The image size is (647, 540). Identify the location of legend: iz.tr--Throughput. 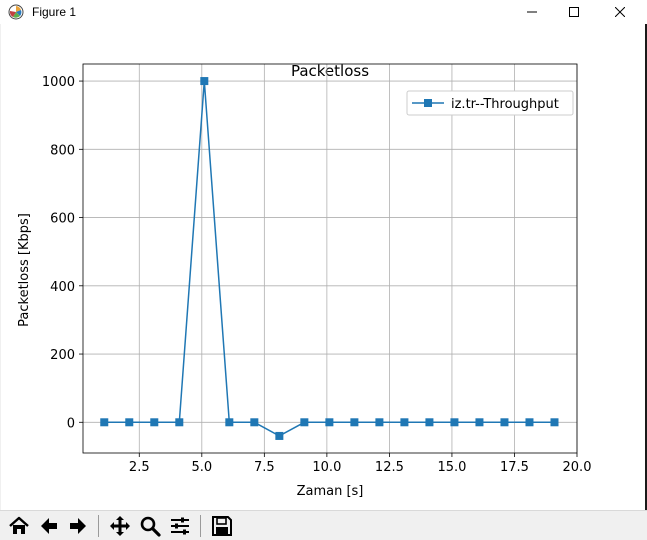
(490, 103).